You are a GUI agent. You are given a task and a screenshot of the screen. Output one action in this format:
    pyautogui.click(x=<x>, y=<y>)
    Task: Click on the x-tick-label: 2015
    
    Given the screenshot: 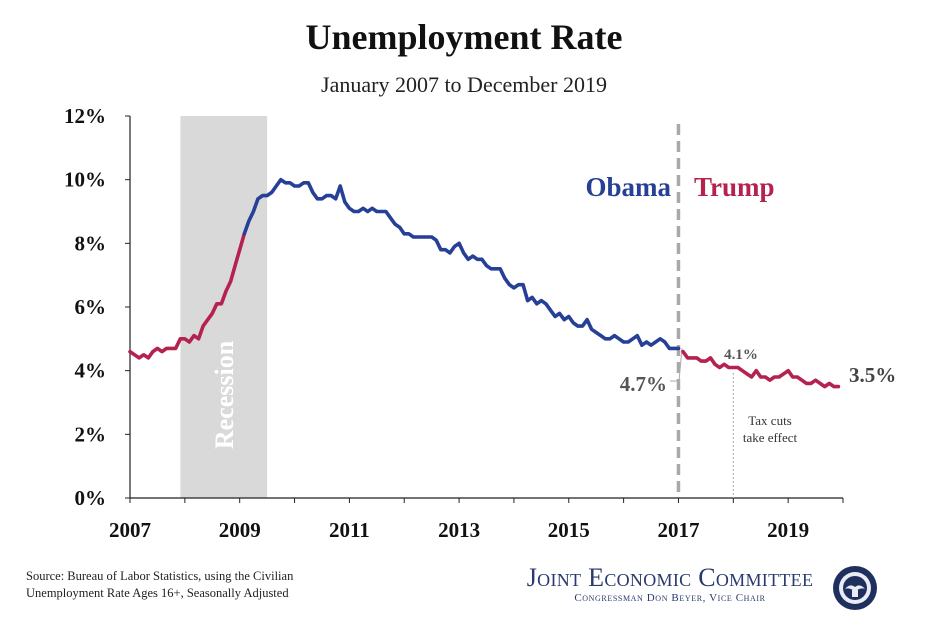 What is the action you would take?
    pyautogui.click(x=569, y=530)
    